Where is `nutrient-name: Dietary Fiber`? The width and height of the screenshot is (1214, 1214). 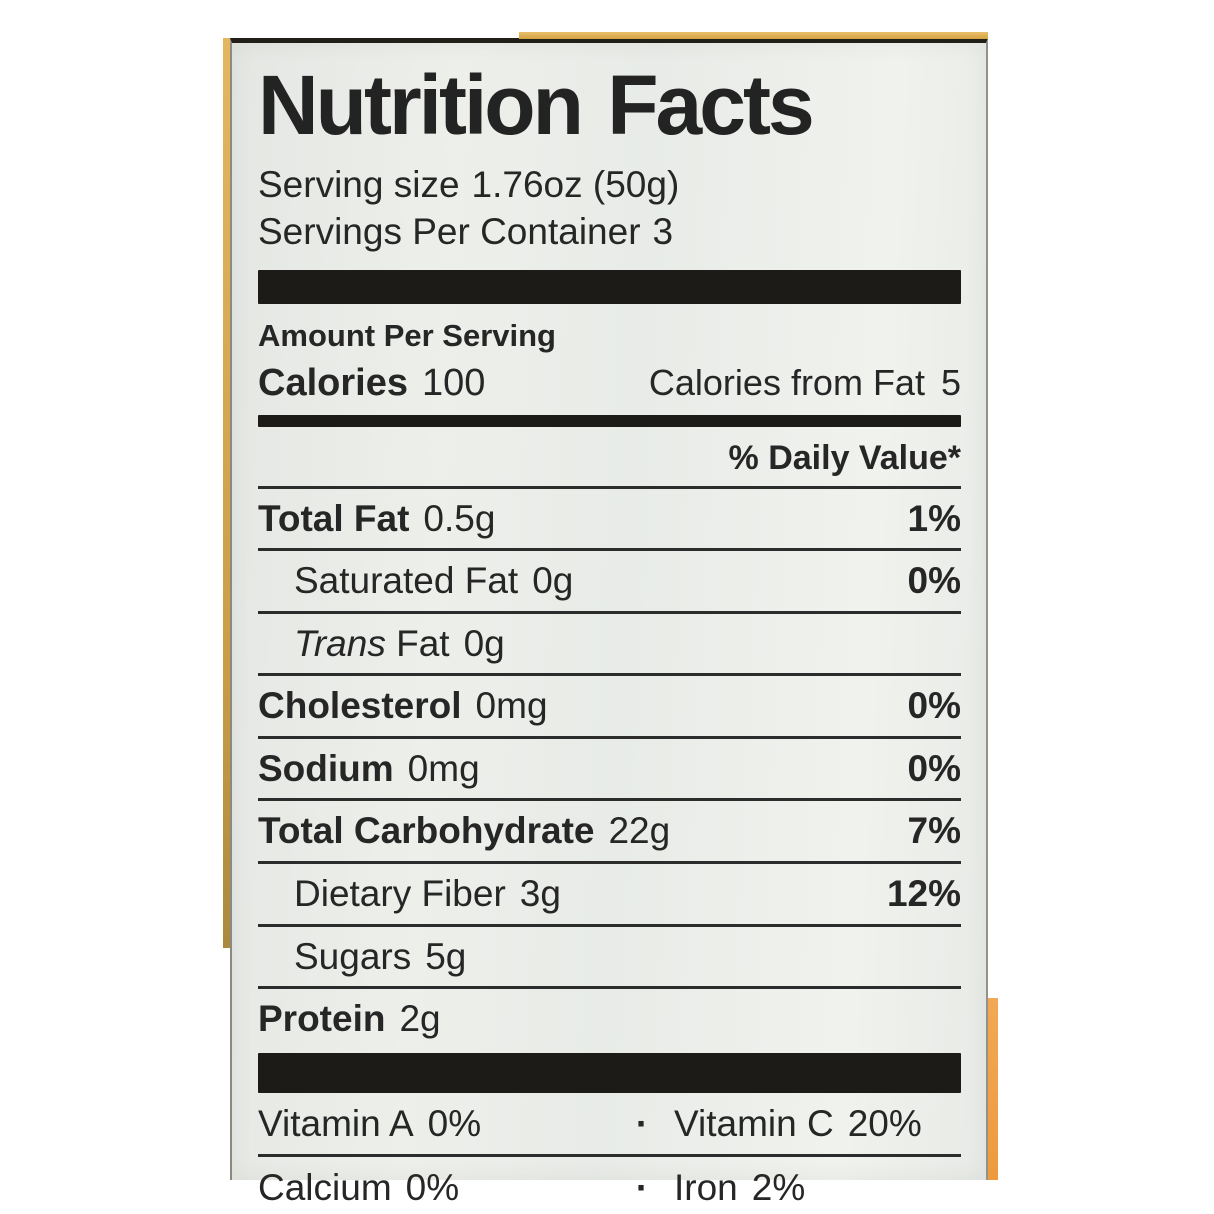 nutrient-name: Dietary Fiber is located at coordinates (400, 893).